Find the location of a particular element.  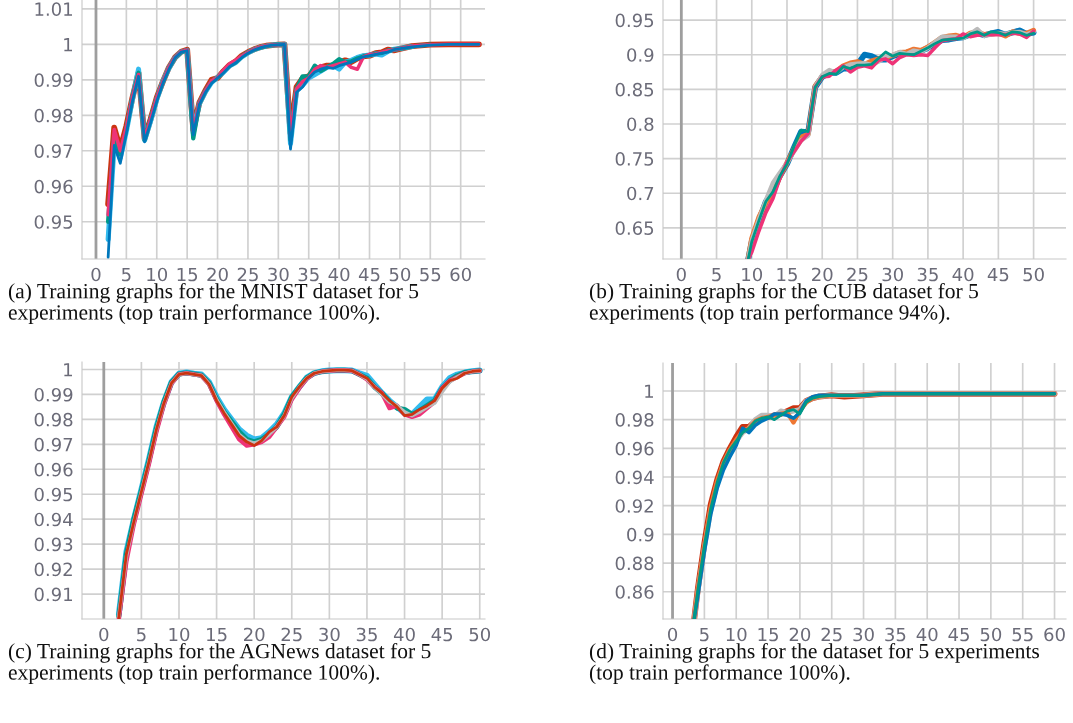

y-tick-label: 0.93 is located at coordinates (53, 544).